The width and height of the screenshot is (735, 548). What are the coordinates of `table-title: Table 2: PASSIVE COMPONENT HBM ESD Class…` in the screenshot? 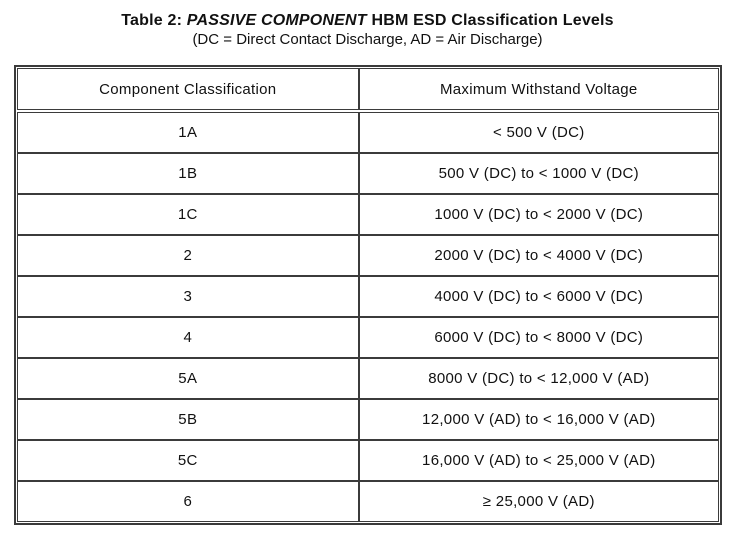 It's located at (367, 20).